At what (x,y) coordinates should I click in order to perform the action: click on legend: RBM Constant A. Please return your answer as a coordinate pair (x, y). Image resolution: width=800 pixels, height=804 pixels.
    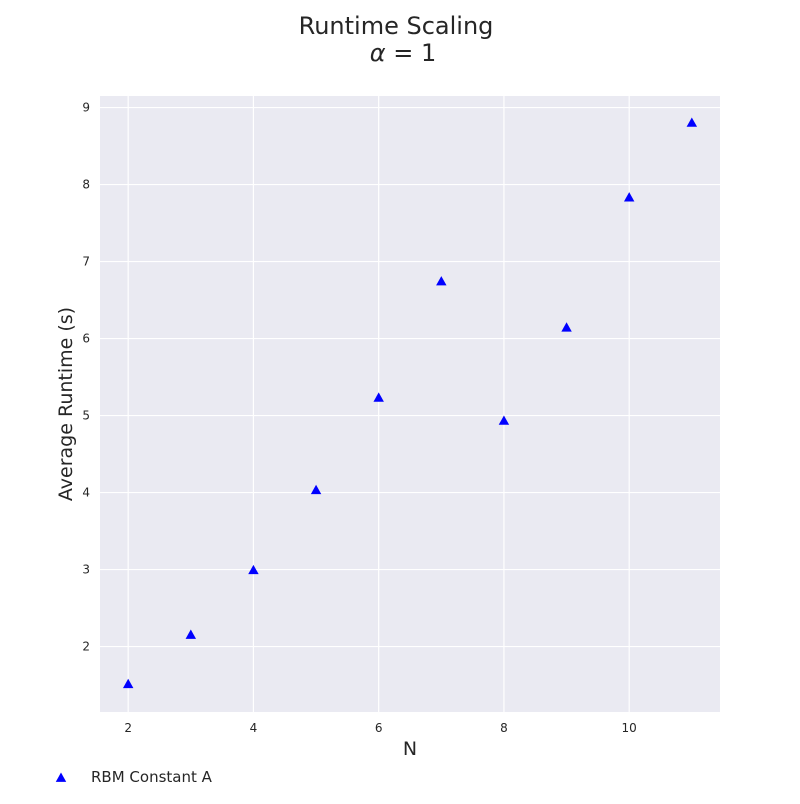
    Looking at the image, I should click on (134, 777).